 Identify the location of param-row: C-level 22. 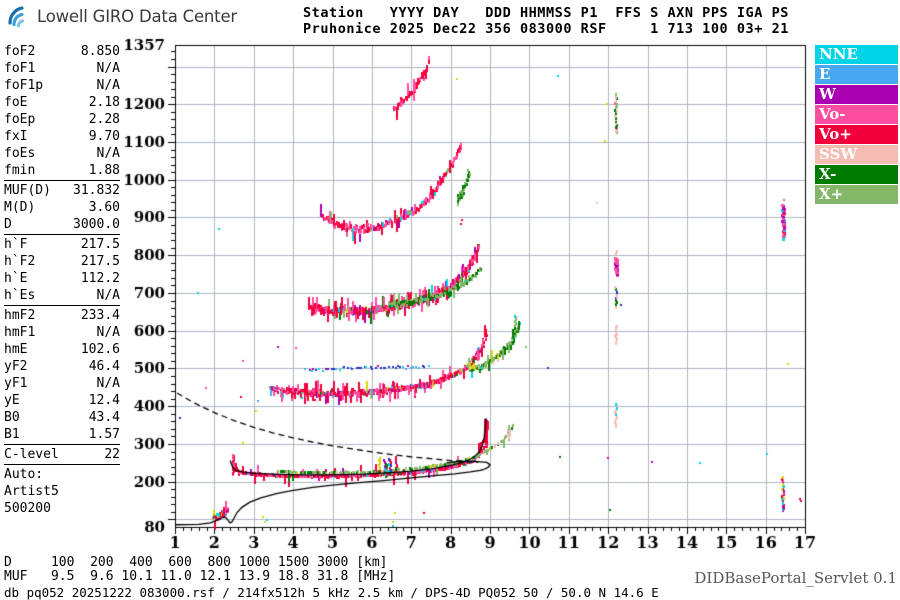
(62, 454).